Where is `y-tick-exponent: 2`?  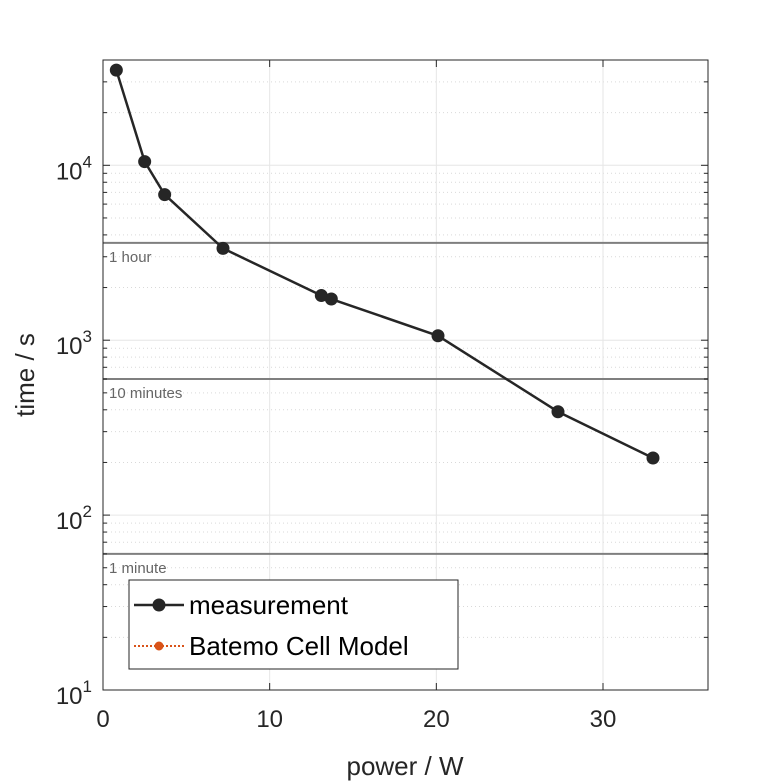
y-tick-exponent: 2 is located at coordinates (87, 511).